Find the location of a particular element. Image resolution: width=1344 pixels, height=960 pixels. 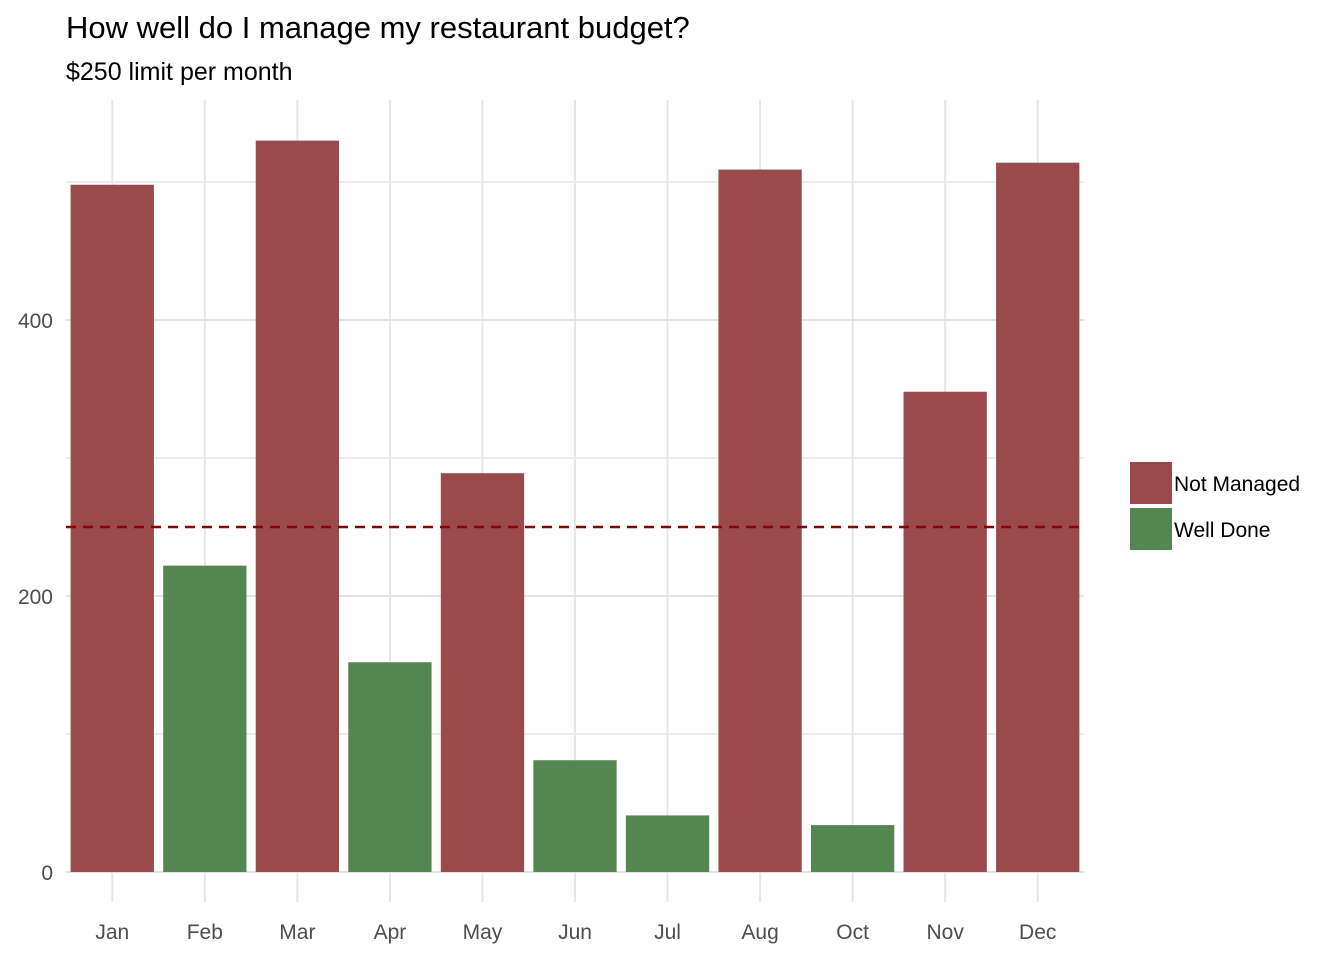

x-tick-label: Jun is located at coordinates (575, 932).